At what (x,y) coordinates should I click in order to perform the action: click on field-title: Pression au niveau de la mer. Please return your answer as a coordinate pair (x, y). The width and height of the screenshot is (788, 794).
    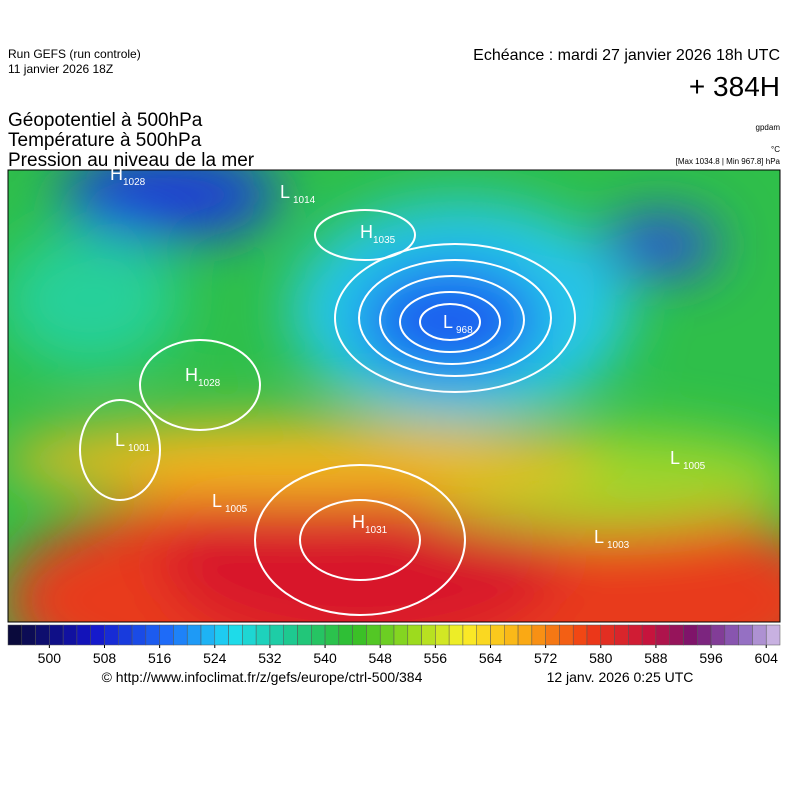
    Looking at the image, I should click on (131, 160).